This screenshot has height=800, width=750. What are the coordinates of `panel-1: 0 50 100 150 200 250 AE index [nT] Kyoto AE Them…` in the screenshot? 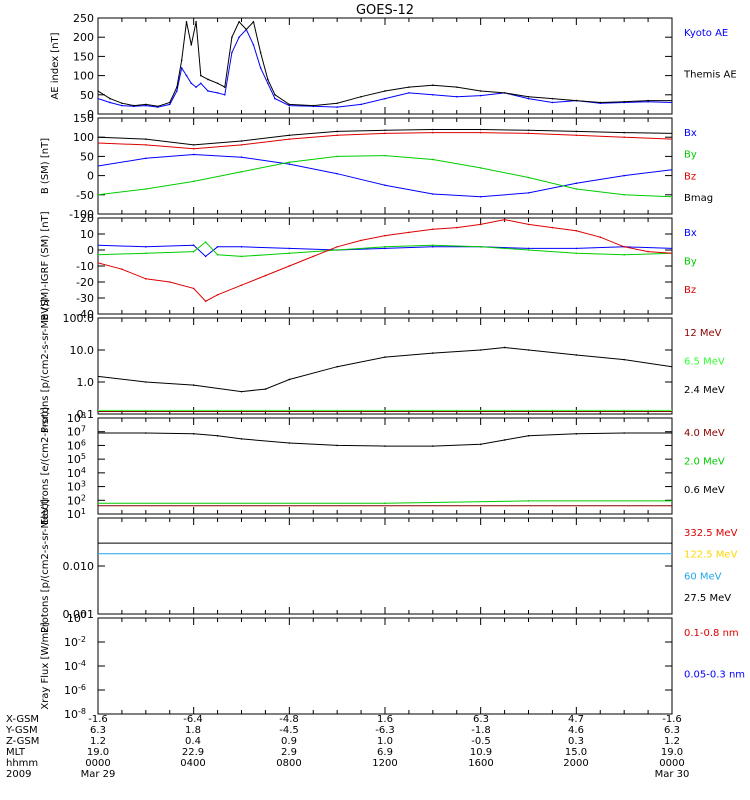 It's located at (393, 66).